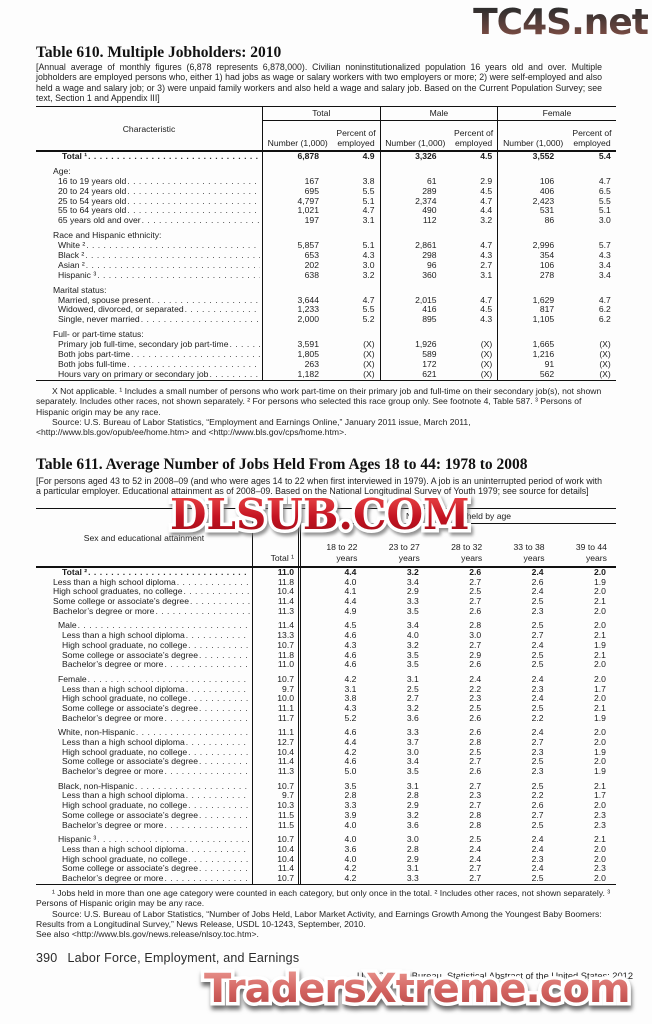 Image resolution: width=652 pixels, height=1024 pixels. What do you see at coordinates (543, 246) in the screenshot?
I see `value-cell: 2,996` at bounding box center [543, 246].